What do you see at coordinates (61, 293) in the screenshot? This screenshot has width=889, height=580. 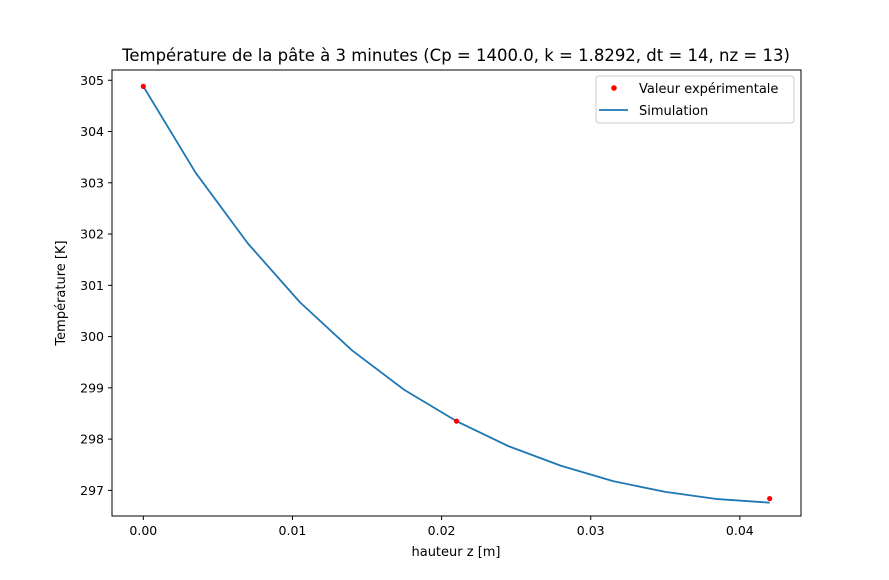 I see `y-axis-label: Température [K]` at bounding box center [61, 293].